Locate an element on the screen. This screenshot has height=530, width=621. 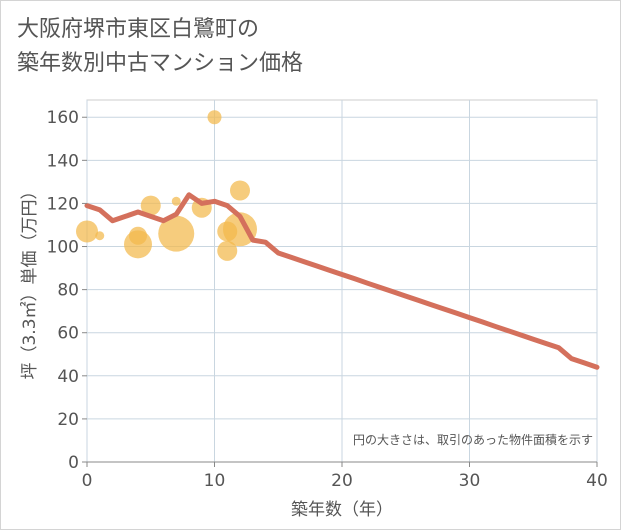
x-tick-label: 10 is located at coordinates (215, 481).